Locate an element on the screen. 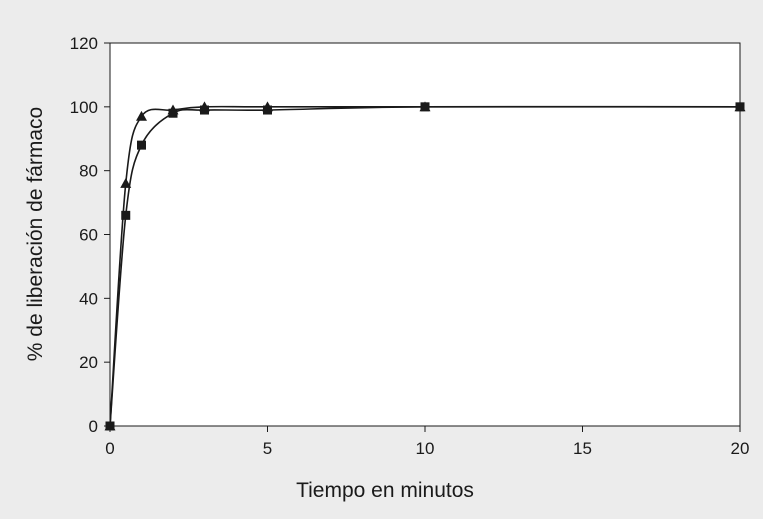  y-axis-title: % de liberación de fármaco is located at coordinates (35, 234).